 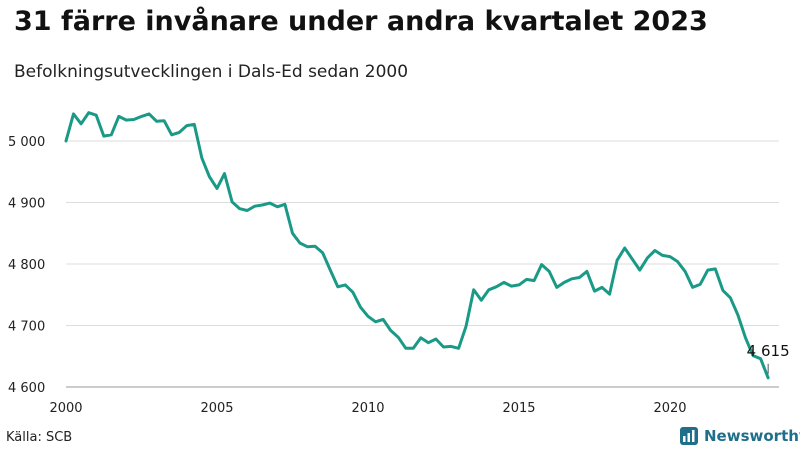 What do you see at coordinates (216, 408) in the screenshot?
I see `x-tick-label: 2005` at bounding box center [216, 408].